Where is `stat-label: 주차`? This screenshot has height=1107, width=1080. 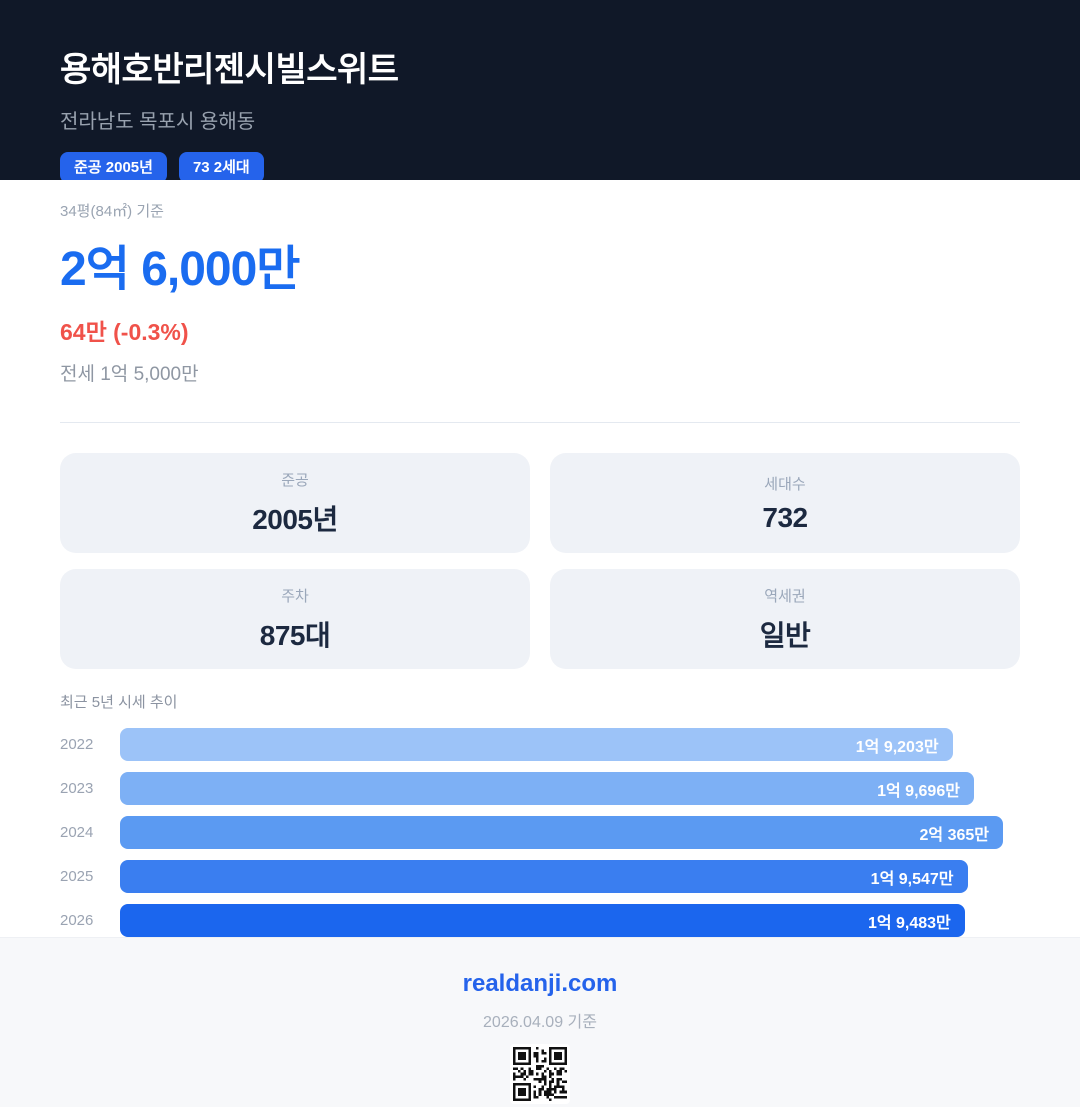 stat-label: 주차 is located at coordinates (295, 596).